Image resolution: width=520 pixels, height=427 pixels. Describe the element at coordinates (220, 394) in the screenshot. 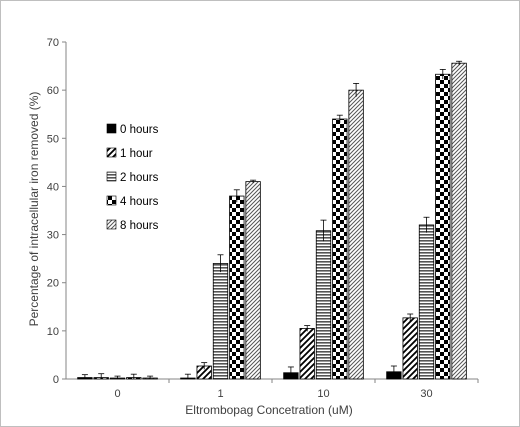

I see `x-tick-label: 1` at that location.